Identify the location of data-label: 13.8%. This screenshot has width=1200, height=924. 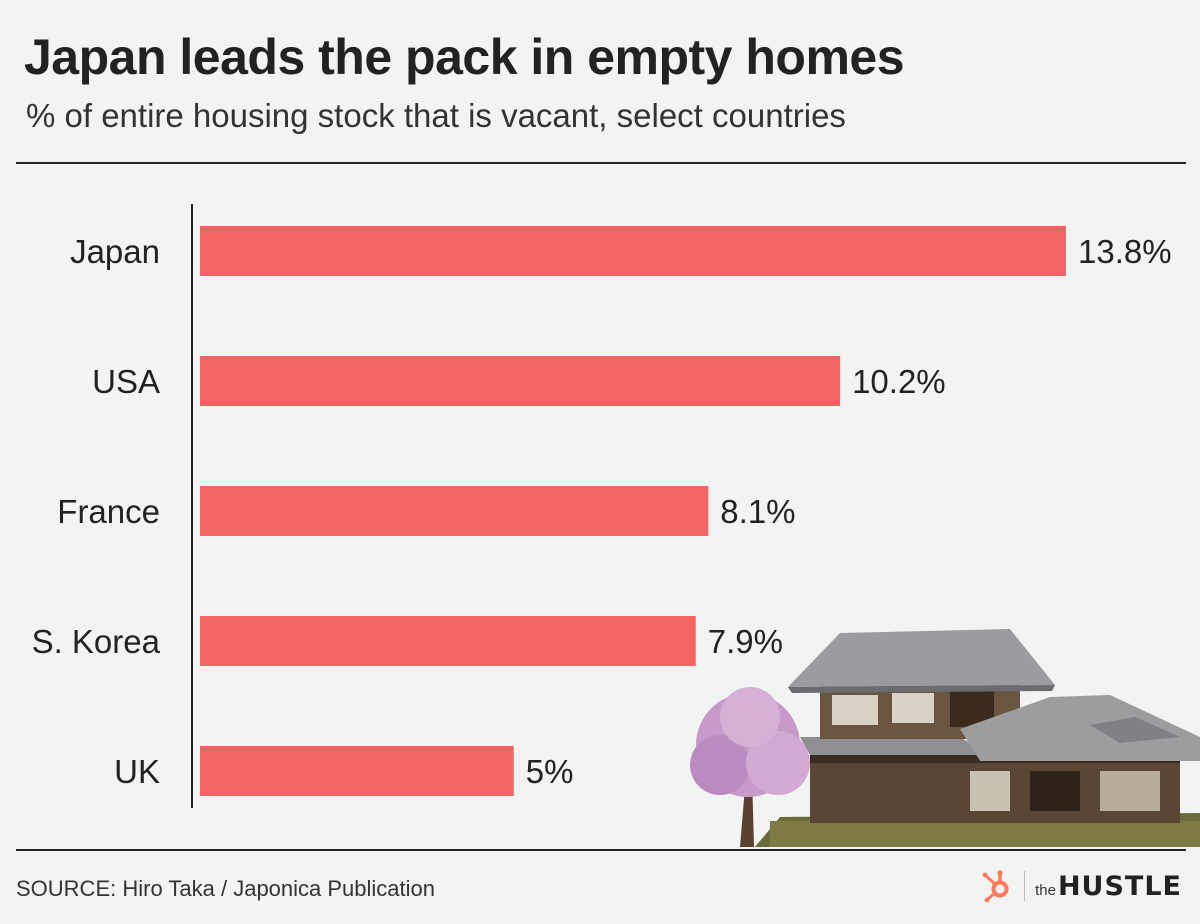
(1125, 251).